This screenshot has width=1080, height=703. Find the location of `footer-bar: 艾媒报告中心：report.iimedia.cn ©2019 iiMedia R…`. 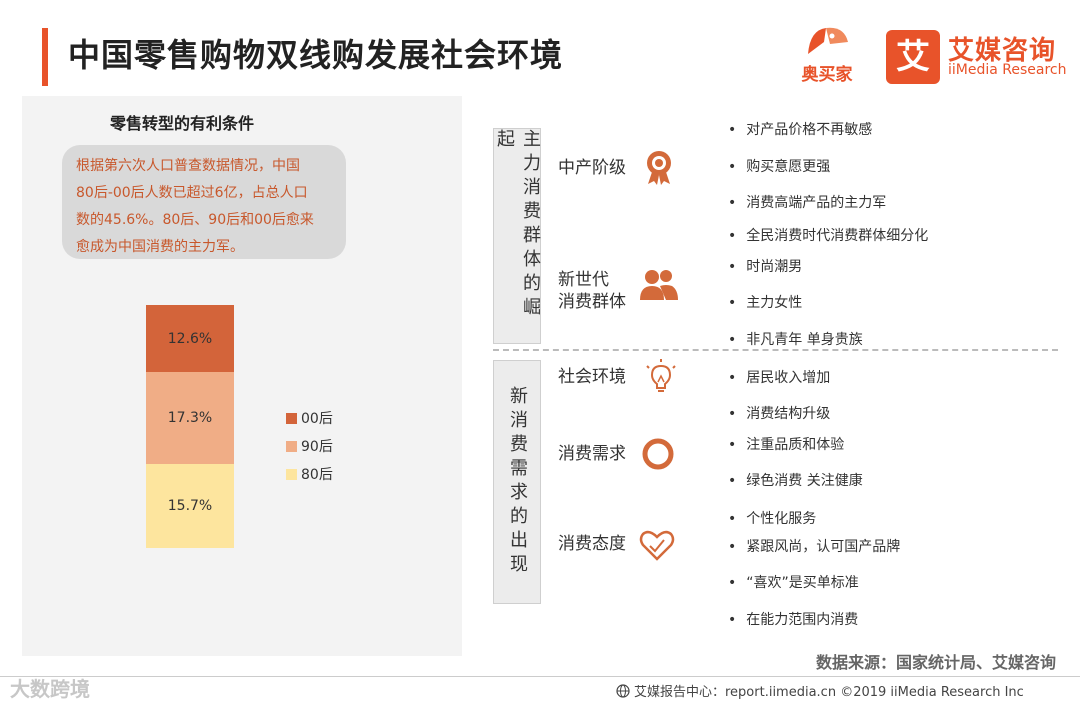

footer-bar: 艾媒报告中心：report.iimedia.cn ©2019 iiMedia R… is located at coordinates (820, 690).